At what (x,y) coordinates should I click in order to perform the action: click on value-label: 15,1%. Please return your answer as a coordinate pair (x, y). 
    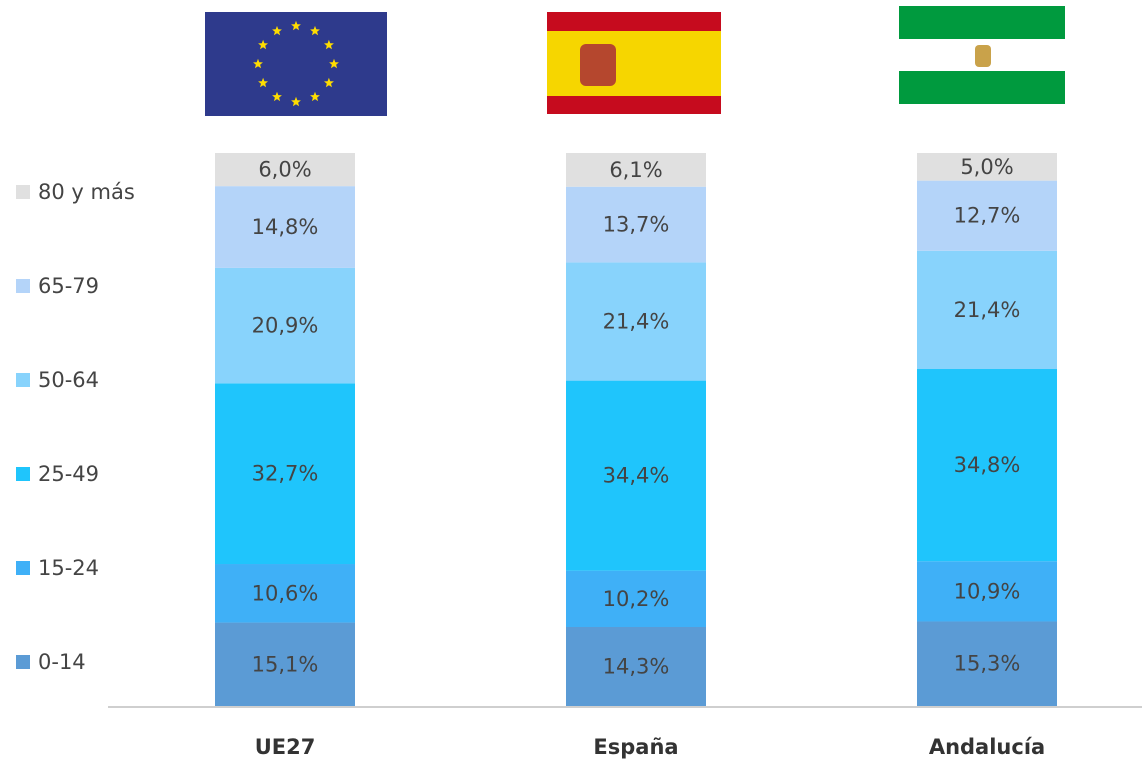
    Looking at the image, I should click on (285, 664).